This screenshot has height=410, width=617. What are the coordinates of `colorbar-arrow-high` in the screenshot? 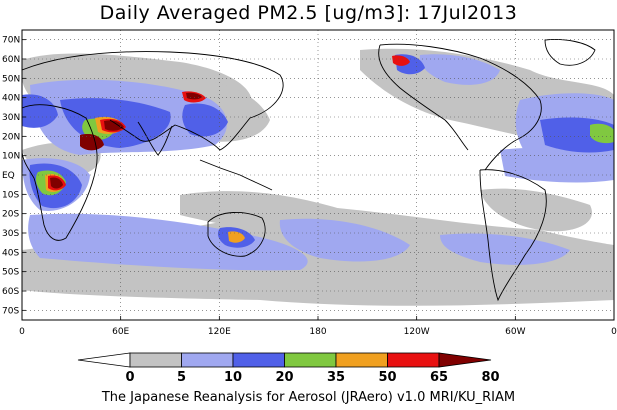 It's located at (465, 360).